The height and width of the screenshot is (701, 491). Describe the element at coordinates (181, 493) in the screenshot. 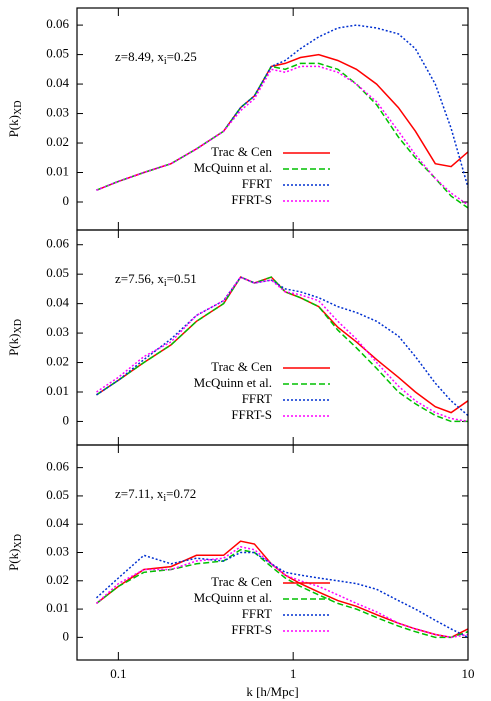

I see `annotation-part: =0.72` at that location.